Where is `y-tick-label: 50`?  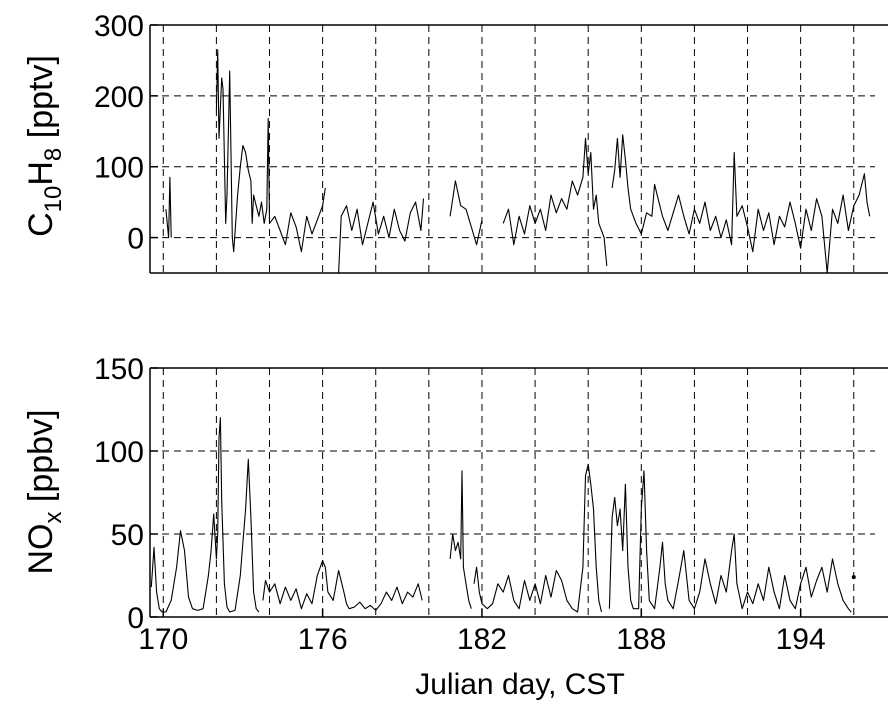 y-tick-label: 50 is located at coordinates (127, 535).